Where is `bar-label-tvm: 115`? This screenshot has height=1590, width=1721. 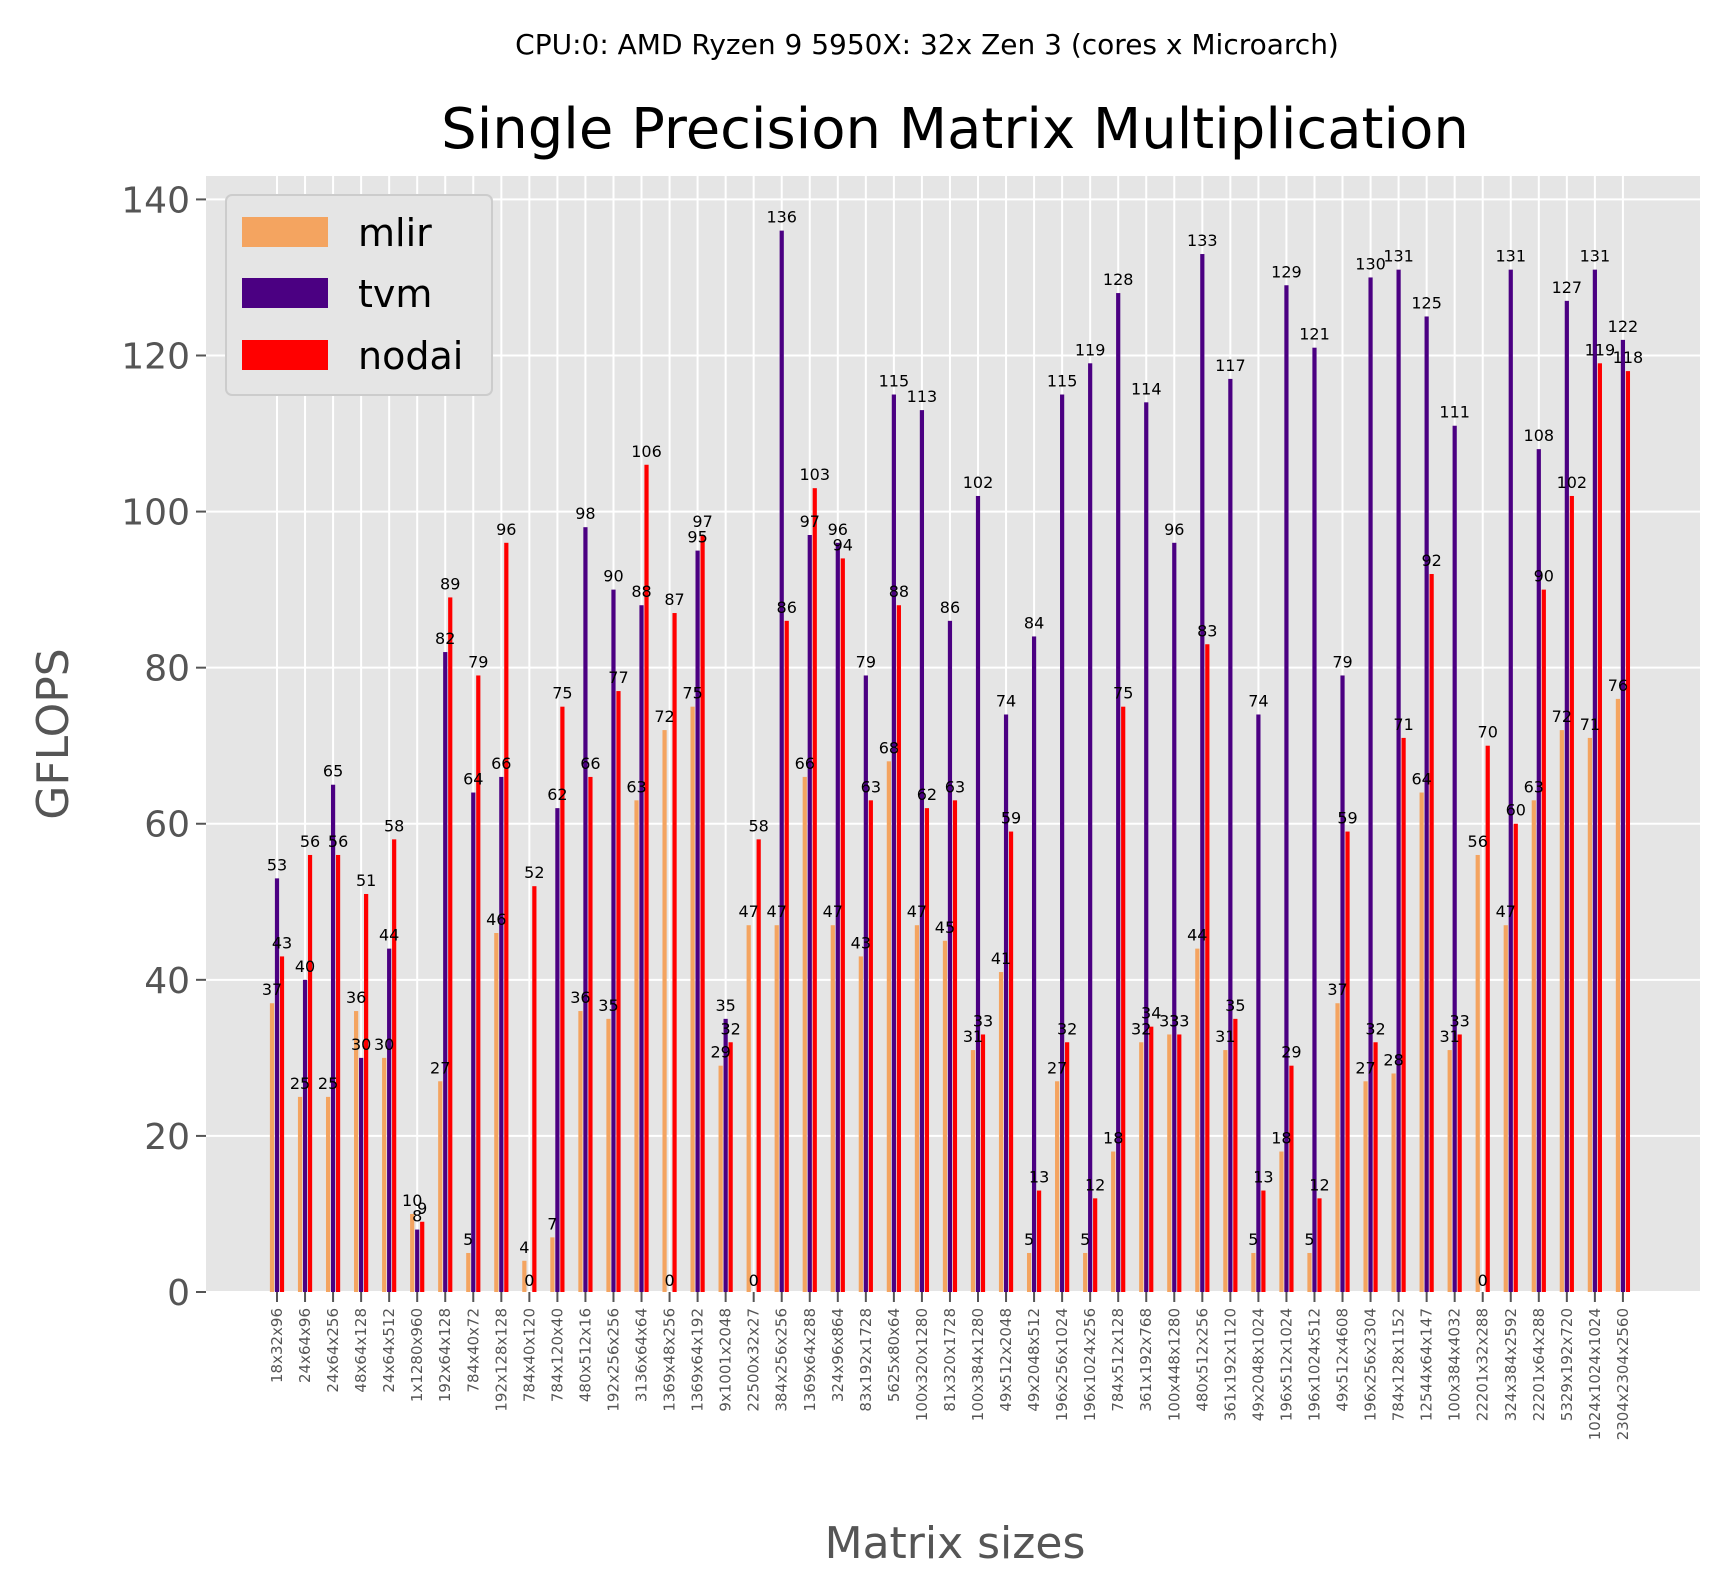
bar-label-tvm: 115 is located at coordinates (1062, 381).